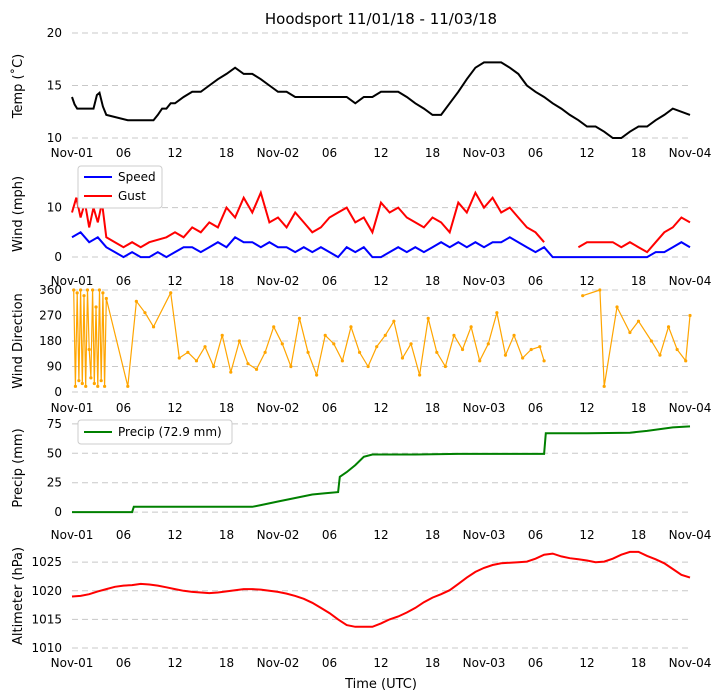 This screenshot has width=722, height=700. I want to click on direction-series-line, so click(382, 338).